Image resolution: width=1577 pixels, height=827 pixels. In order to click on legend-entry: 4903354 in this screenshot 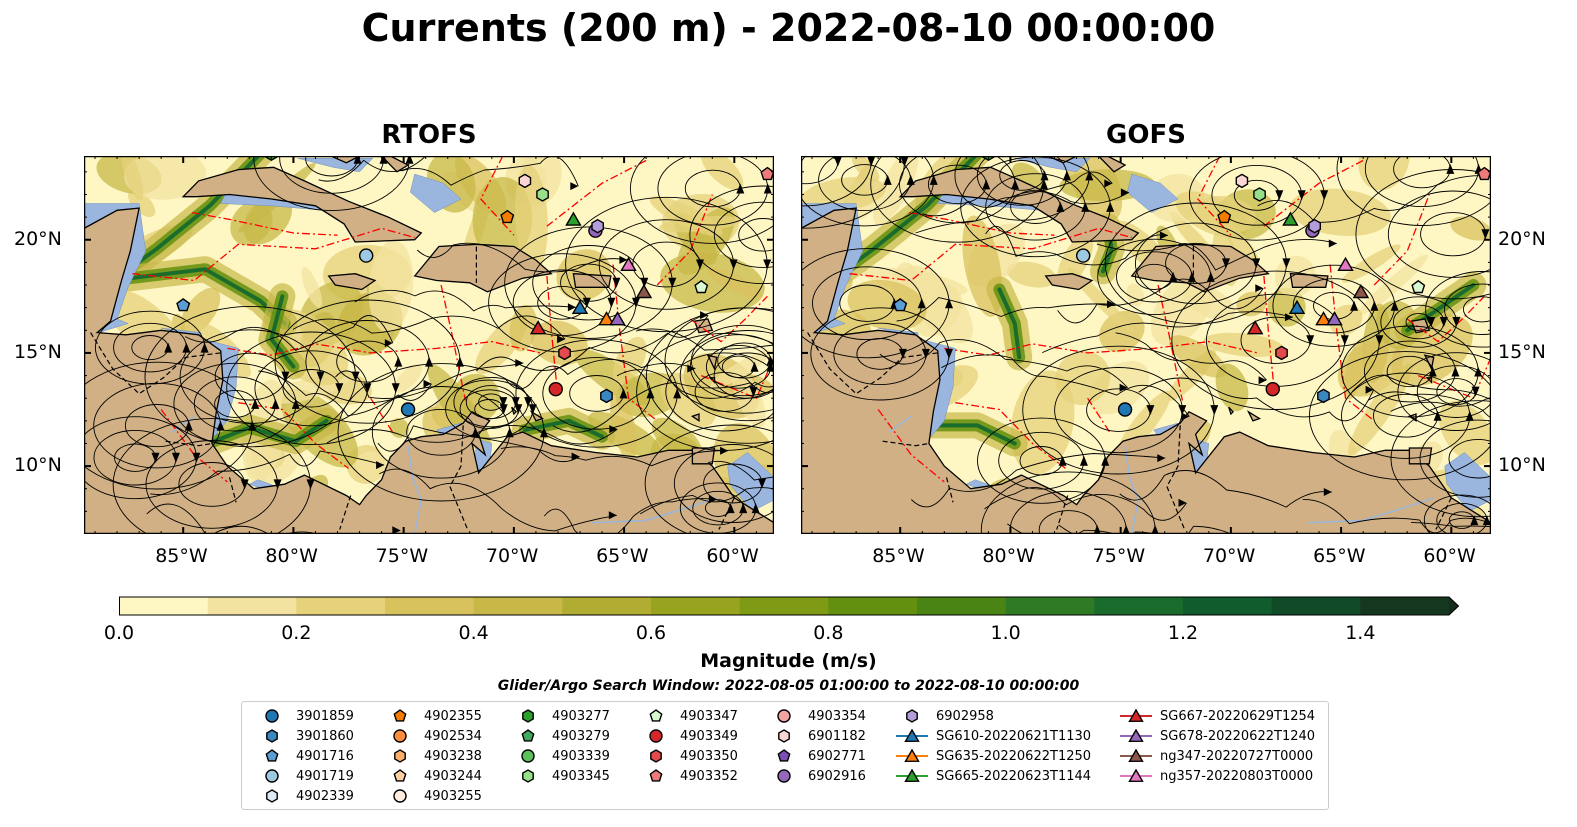, I will do `click(815, 716)`.